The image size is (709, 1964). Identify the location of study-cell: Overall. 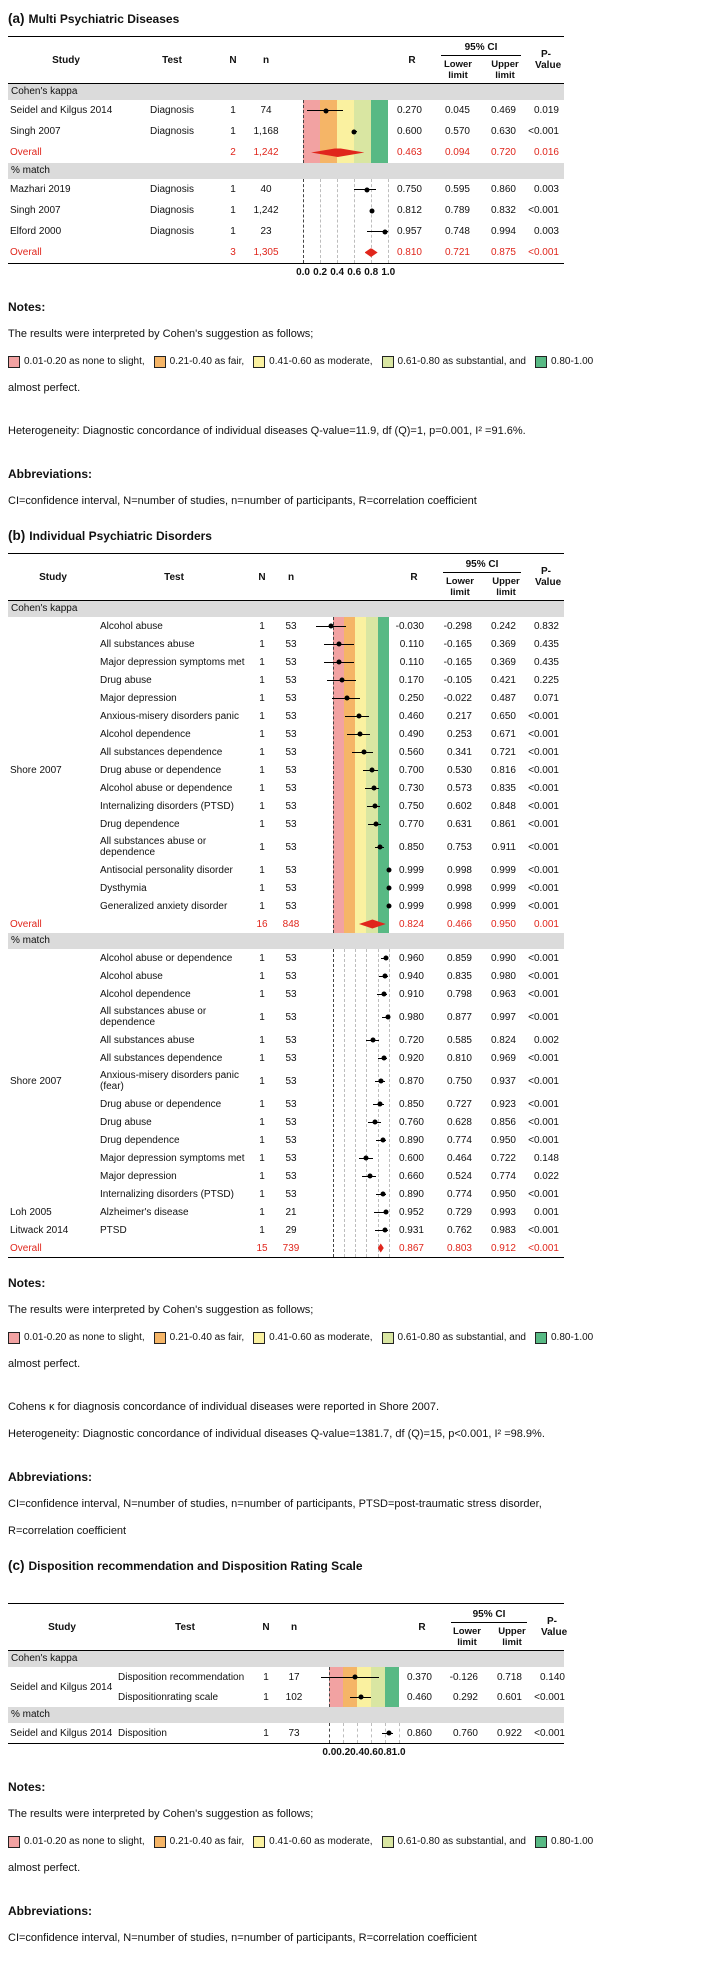
(66, 252).